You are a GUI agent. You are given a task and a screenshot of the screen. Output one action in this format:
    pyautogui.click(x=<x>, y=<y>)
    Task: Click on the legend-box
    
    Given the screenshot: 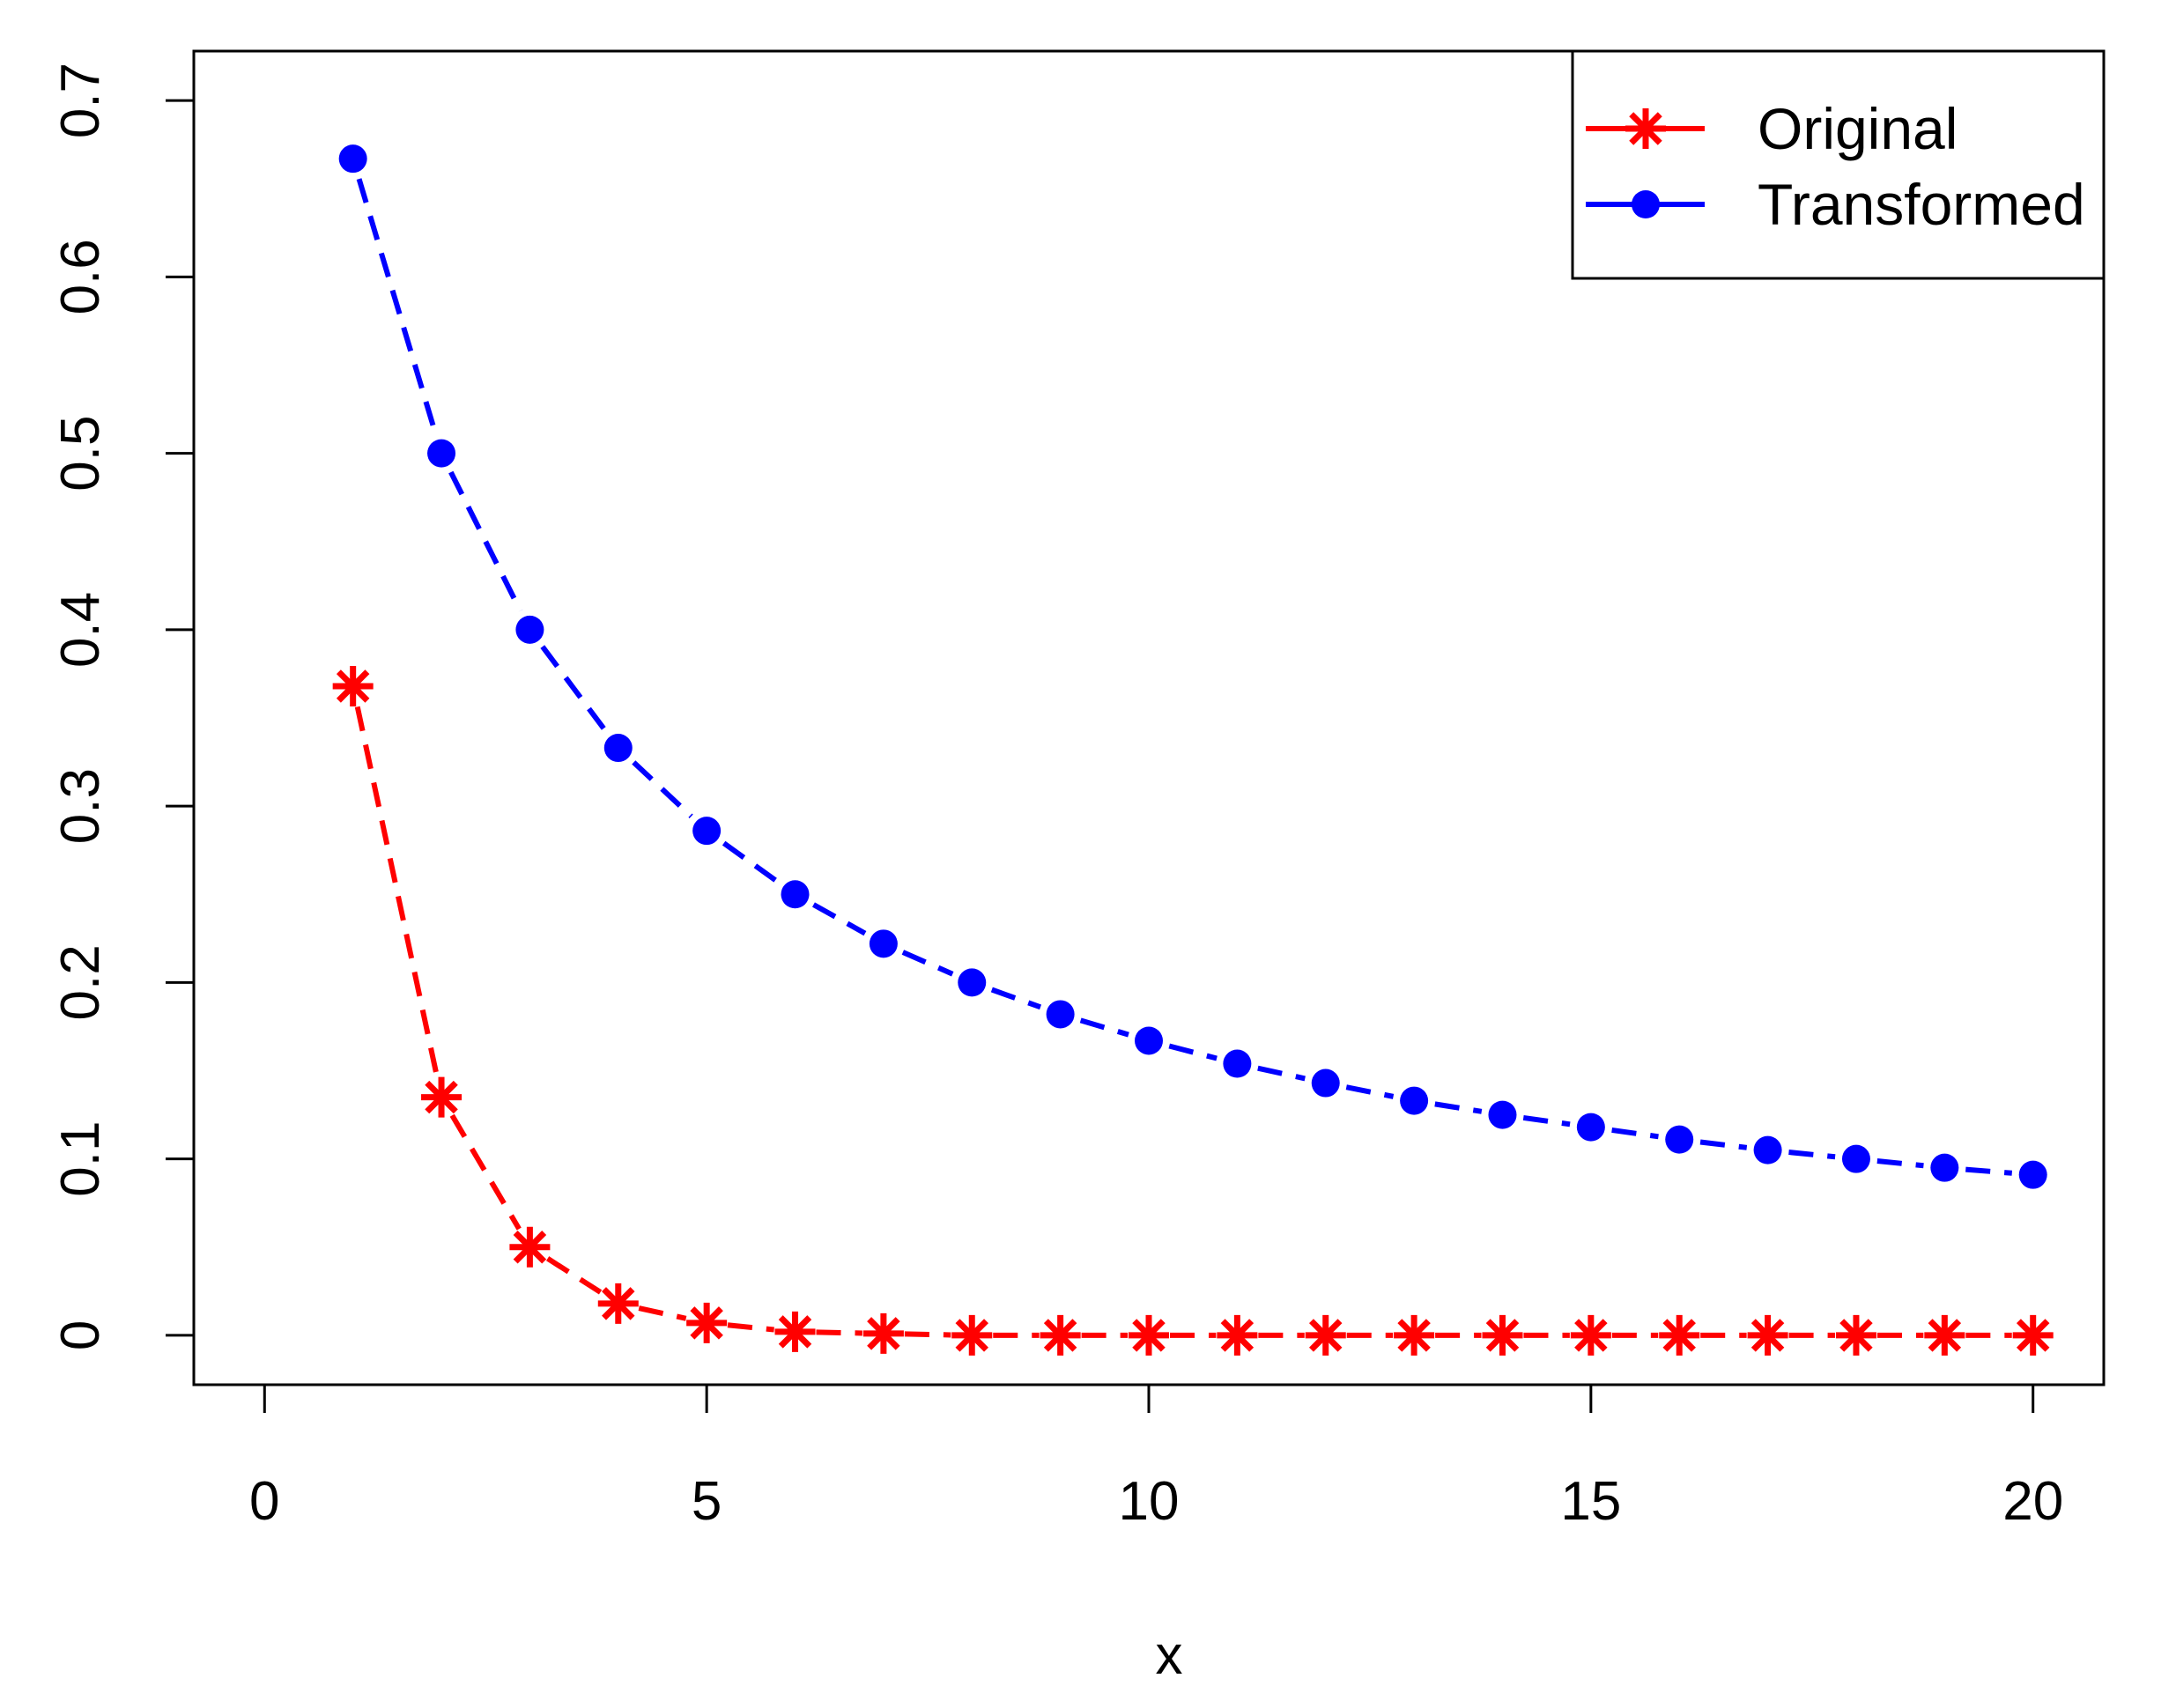 What is the action you would take?
    pyautogui.click(x=1838, y=165)
    